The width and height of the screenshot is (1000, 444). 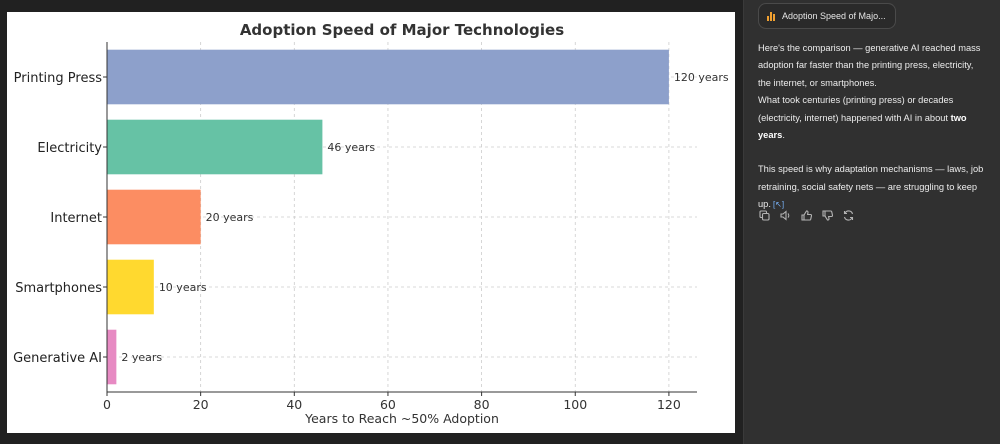 What do you see at coordinates (58, 78) in the screenshot?
I see `category-label: Printing Press` at bounding box center [58, 78].